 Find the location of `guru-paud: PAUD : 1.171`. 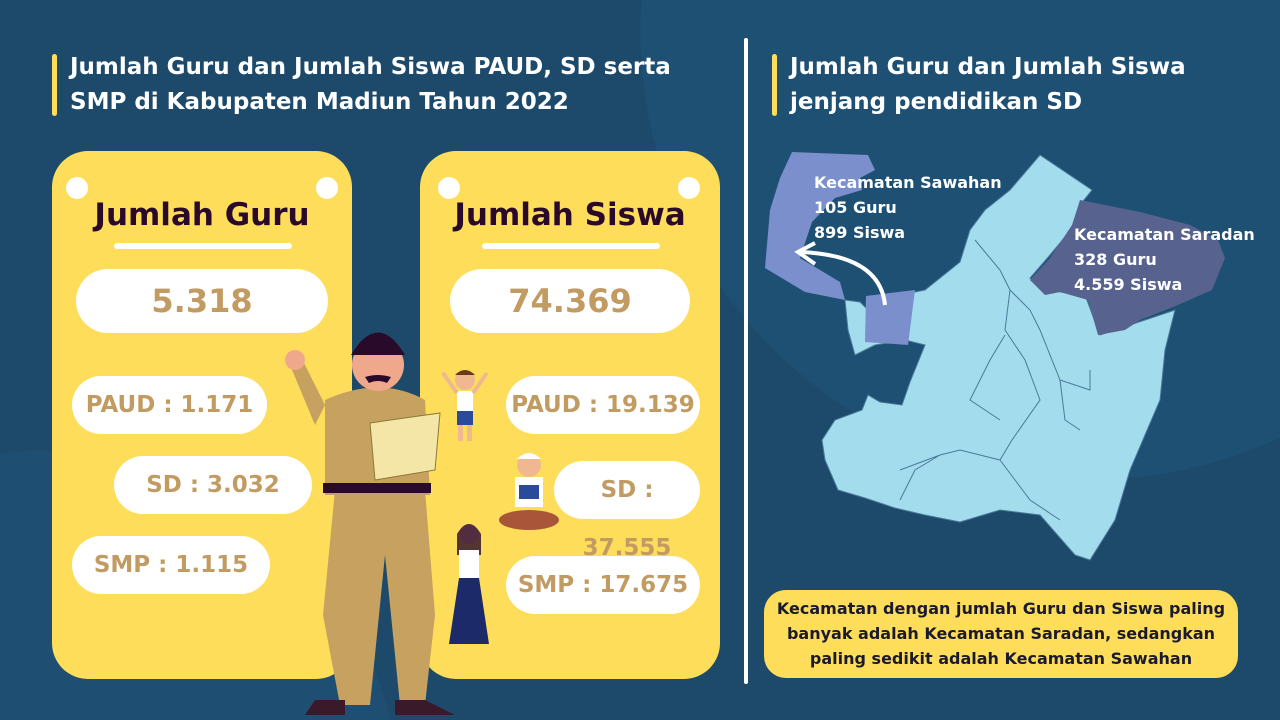

guru-paud: PAUD : 1.171 is located at coordinates (169, 405).